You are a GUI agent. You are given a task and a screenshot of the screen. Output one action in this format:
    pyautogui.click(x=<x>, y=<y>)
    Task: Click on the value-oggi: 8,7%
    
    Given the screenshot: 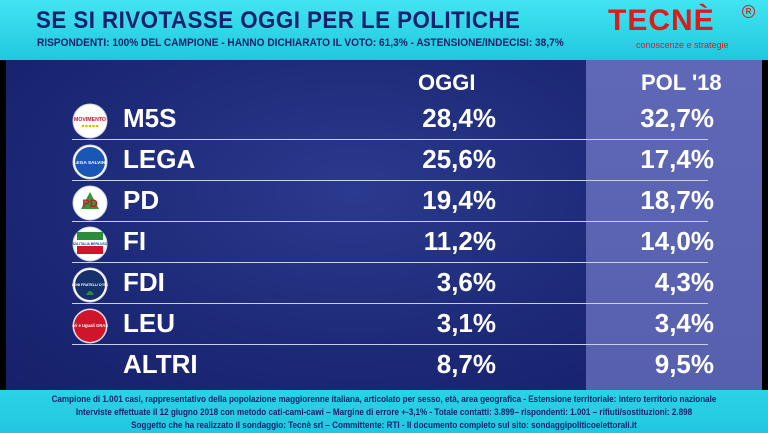 What is the action you would take?
    pyautogui.click(x=466, y=364)
    